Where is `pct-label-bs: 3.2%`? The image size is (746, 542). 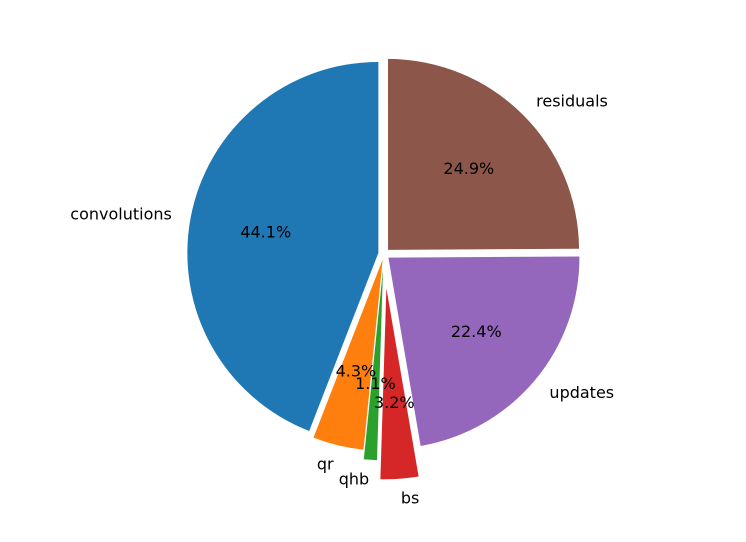 pct-label-bs: 3.2% is located at coordinates (394, 402).